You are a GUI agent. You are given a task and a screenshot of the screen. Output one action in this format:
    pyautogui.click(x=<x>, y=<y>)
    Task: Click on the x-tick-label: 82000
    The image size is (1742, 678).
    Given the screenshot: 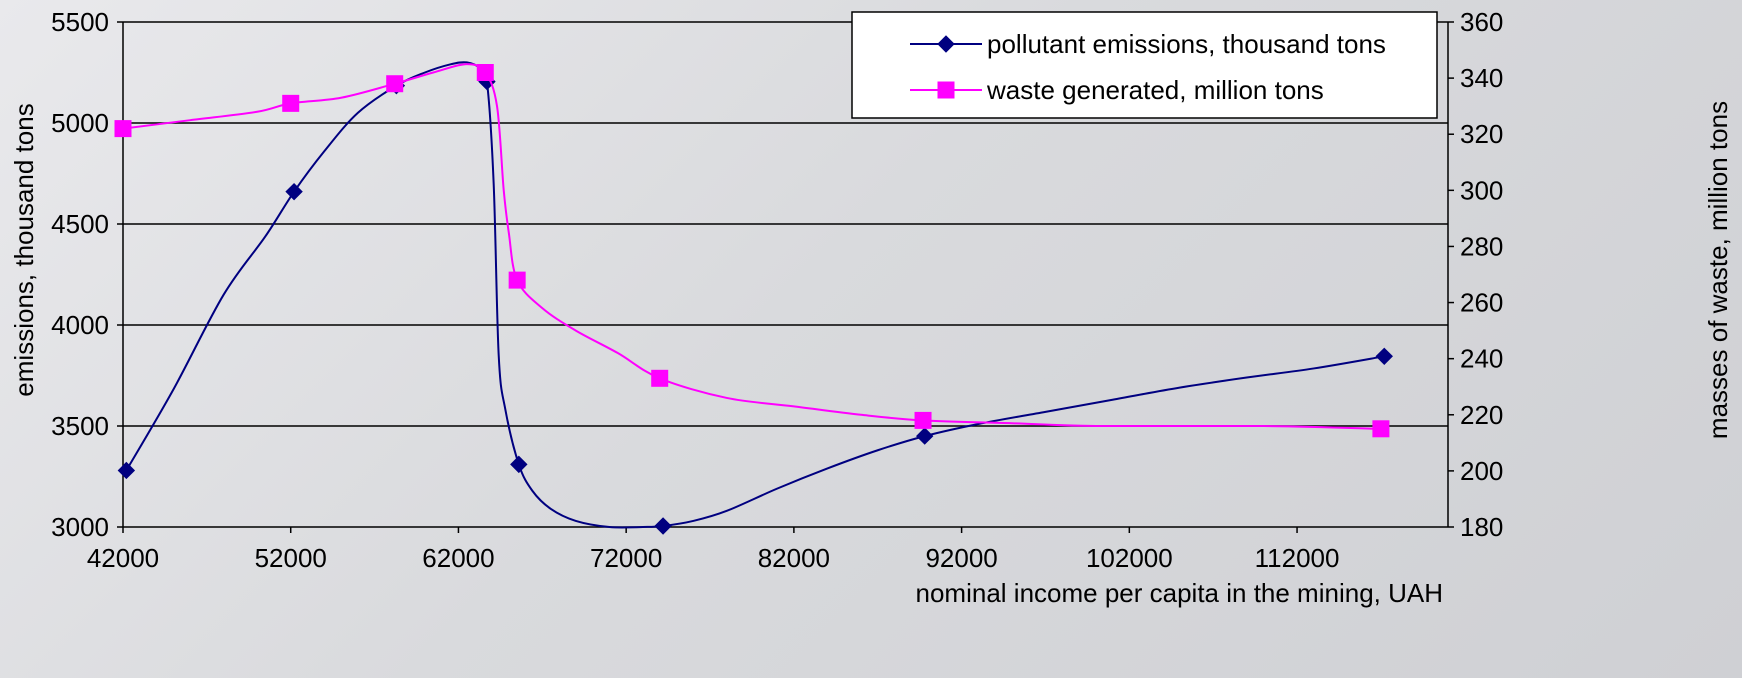 What is the action you would take?
    pyautogui.click(x=794, y=558)
    